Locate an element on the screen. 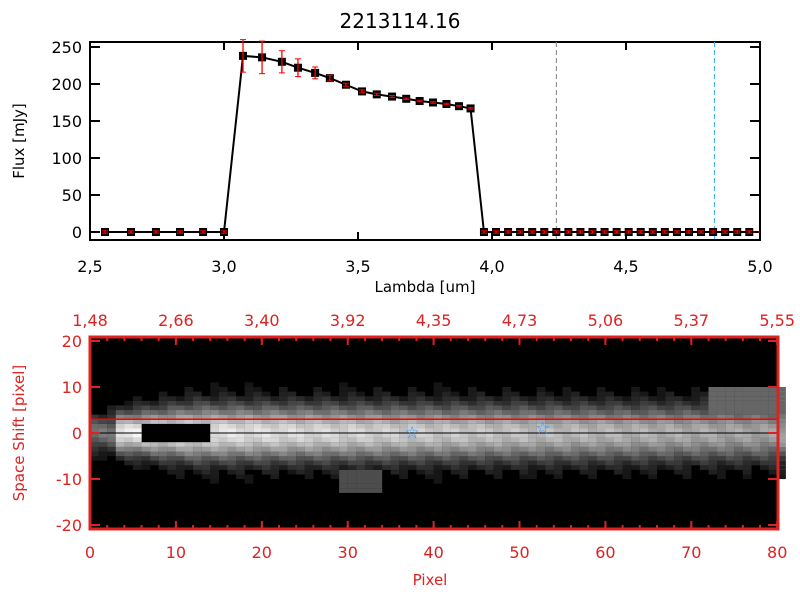  star-marker-icon: ☆ is located at coordinates (542, 428).